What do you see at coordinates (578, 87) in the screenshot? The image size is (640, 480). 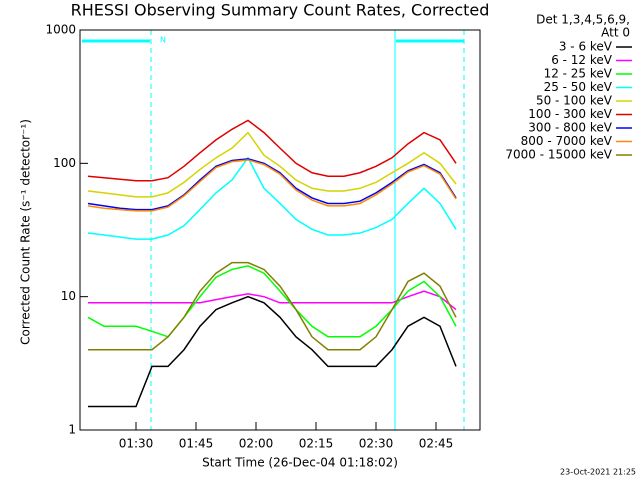 I see `legend-label: 25 - 50 keV` at bounding box center [578, 87].